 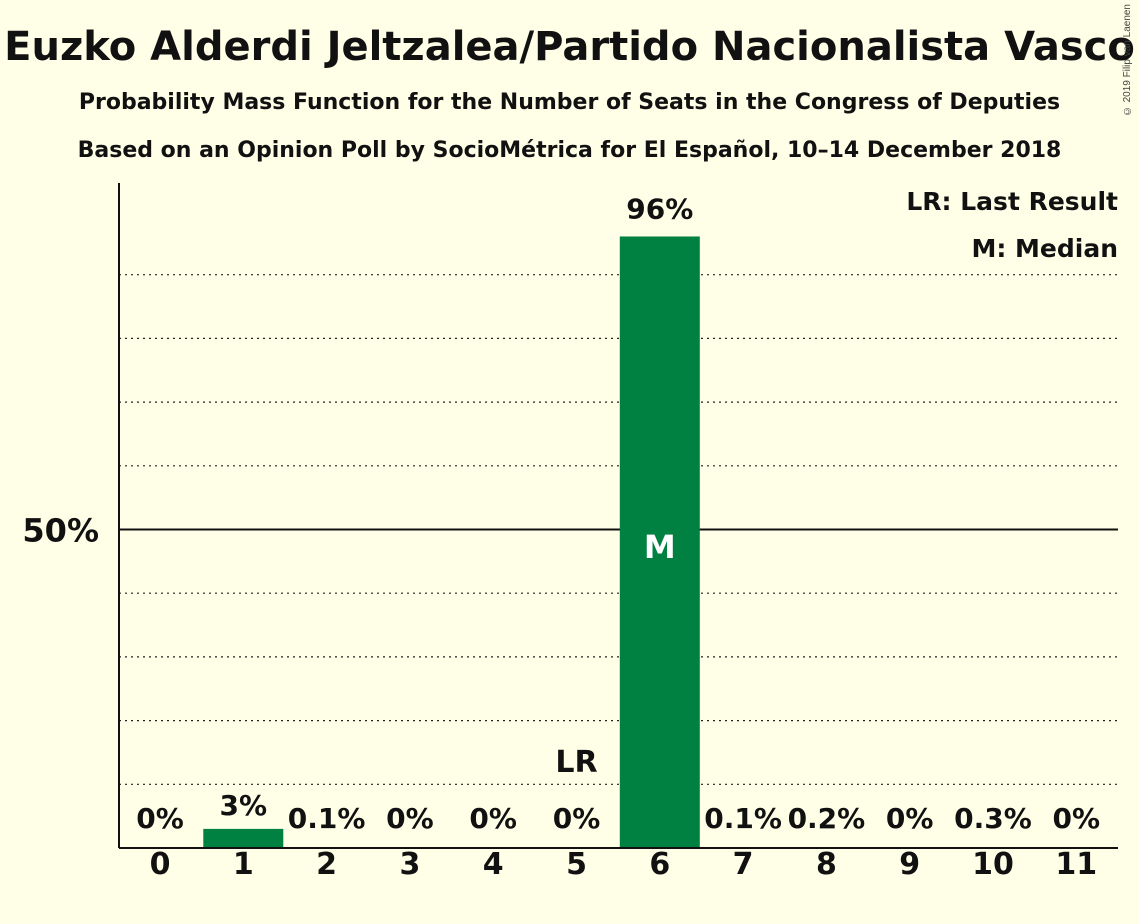 I want to click on data-label: 3%, so click(x=244, y=805).